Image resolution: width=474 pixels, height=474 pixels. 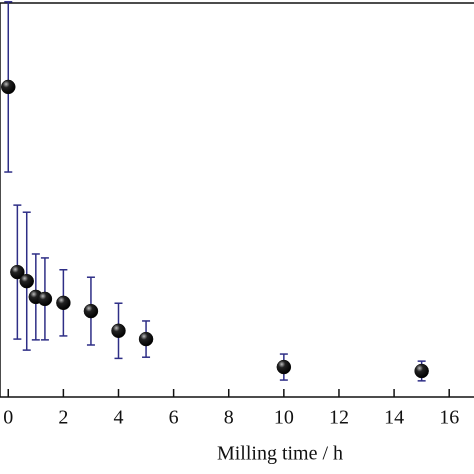 What do you see at coordinates (339, 418) in the screenshot?
I see `x-tick-label: 12` at bounding box center [339, 418].